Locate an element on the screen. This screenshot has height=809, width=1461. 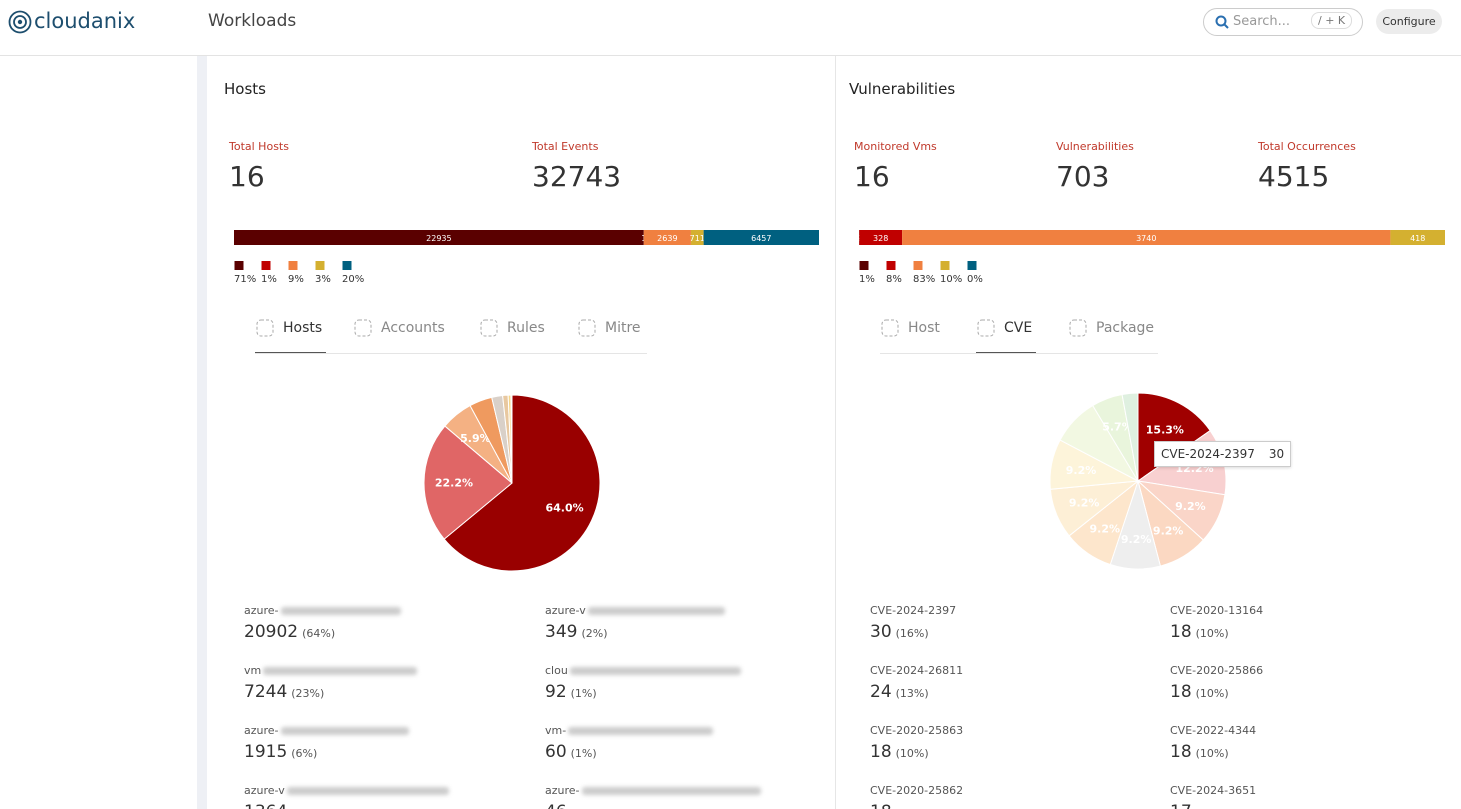
tab: Accounts is located at coordinates (401, 335).